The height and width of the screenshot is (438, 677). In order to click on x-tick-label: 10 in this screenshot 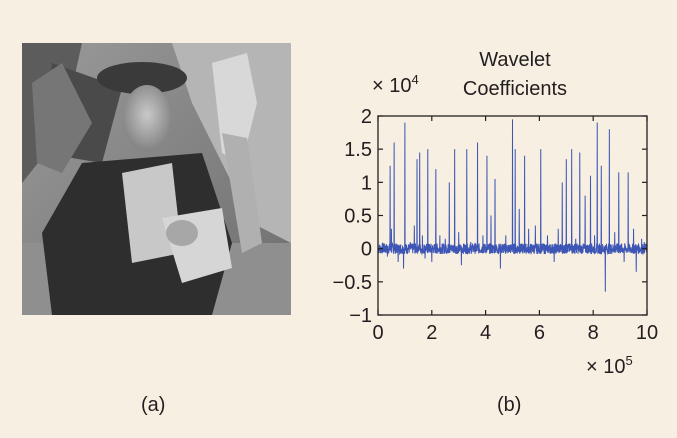, I will do `click(647, 333)`.